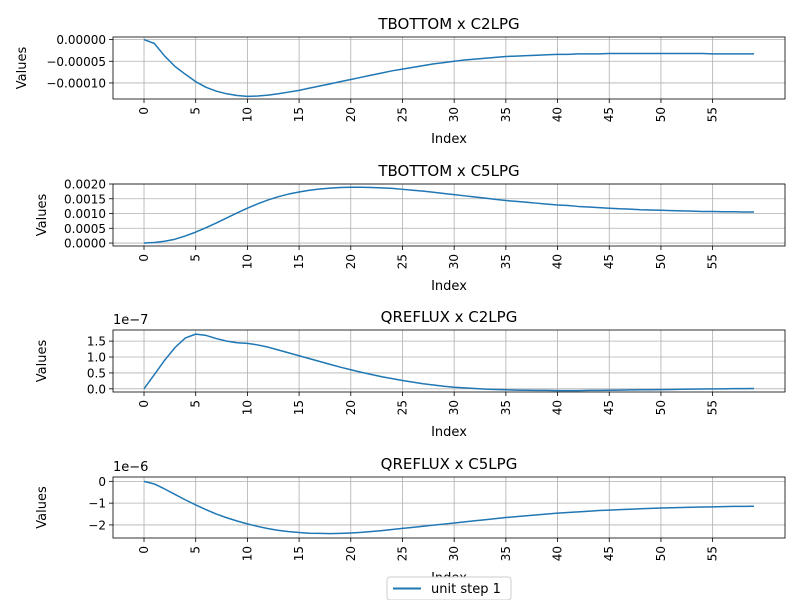  I want to click on y-tick-label: −1, so click(97, 504).